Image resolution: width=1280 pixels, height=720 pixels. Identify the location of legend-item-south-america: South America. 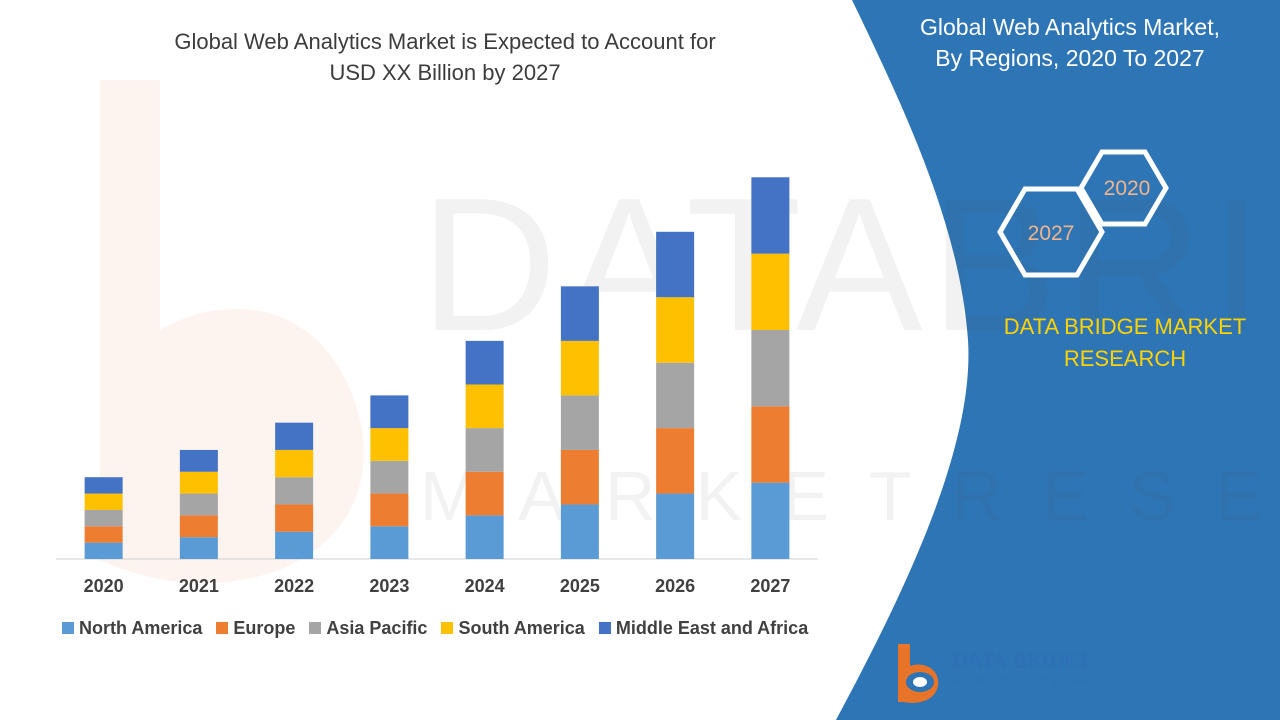
(513, 628).